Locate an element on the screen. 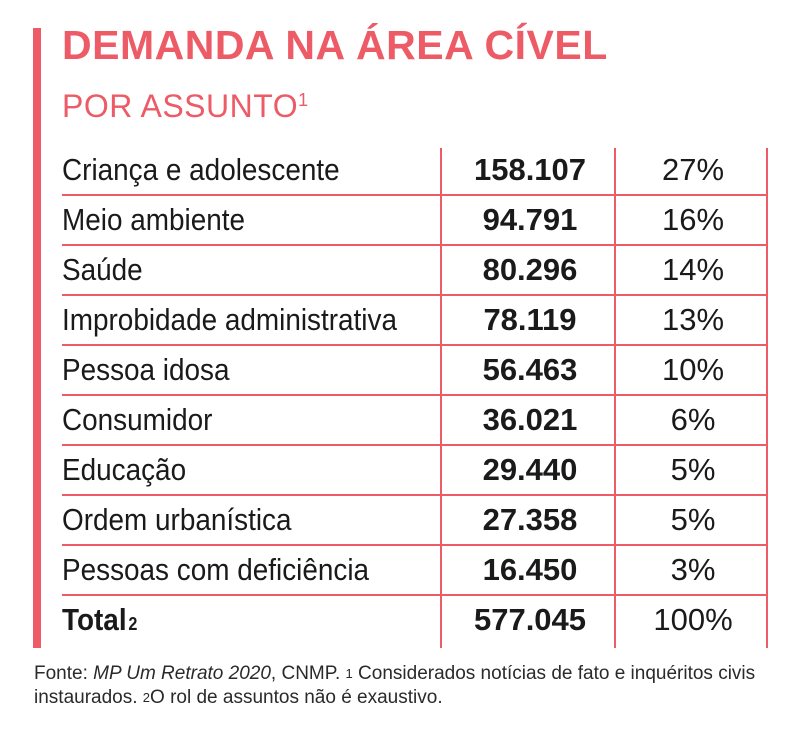 This screenshot has width=802, height=750. row-value: 16.450 is located at coordinates (530, 569).